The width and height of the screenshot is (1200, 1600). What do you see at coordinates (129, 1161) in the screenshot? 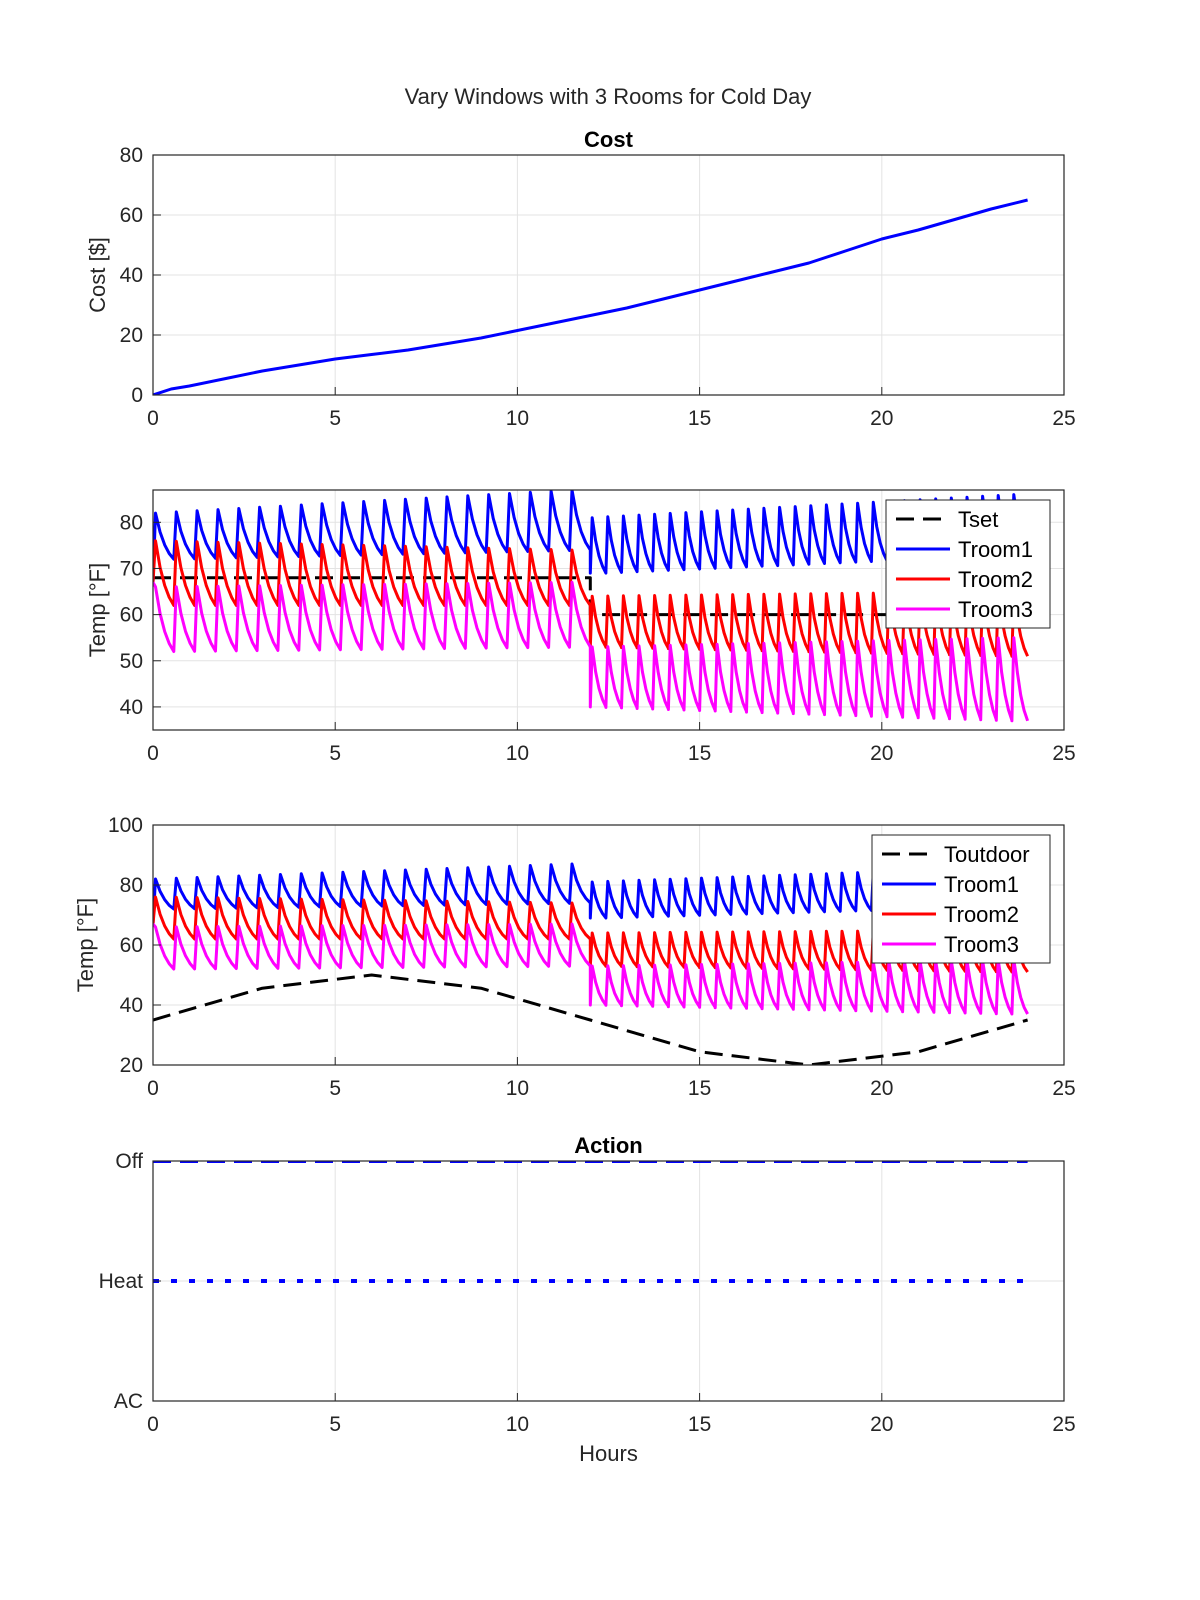
I see `y-tick-label: Off` at bounding box center [129, 1161].